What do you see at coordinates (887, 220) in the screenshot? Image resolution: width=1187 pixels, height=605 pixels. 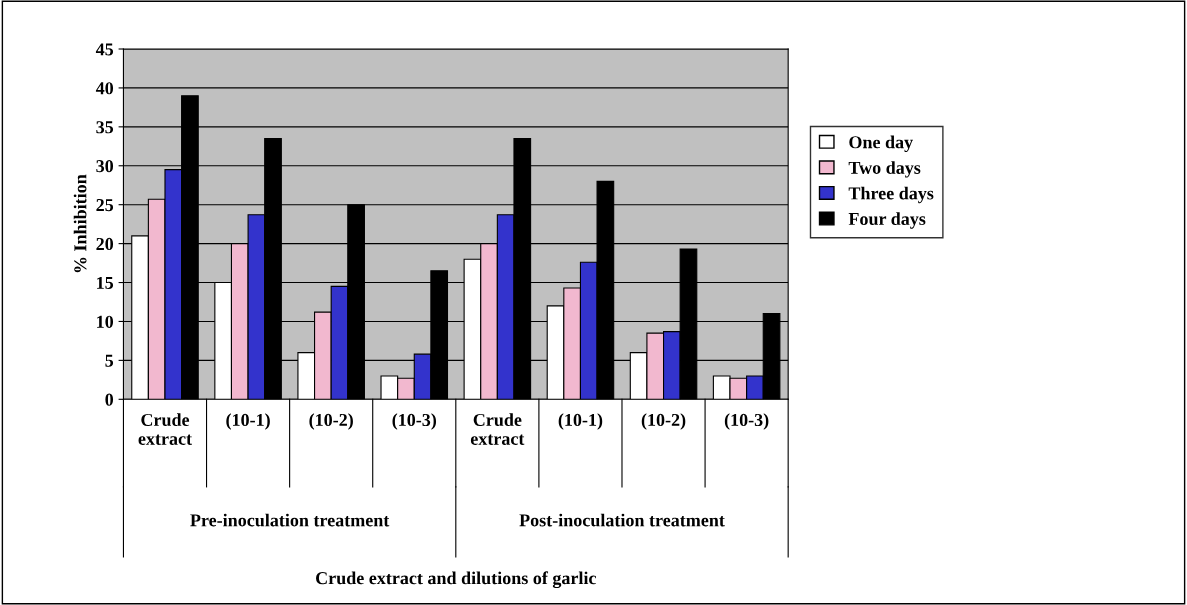 I see `legend-label: Four days` at bounding box center [887, 220].